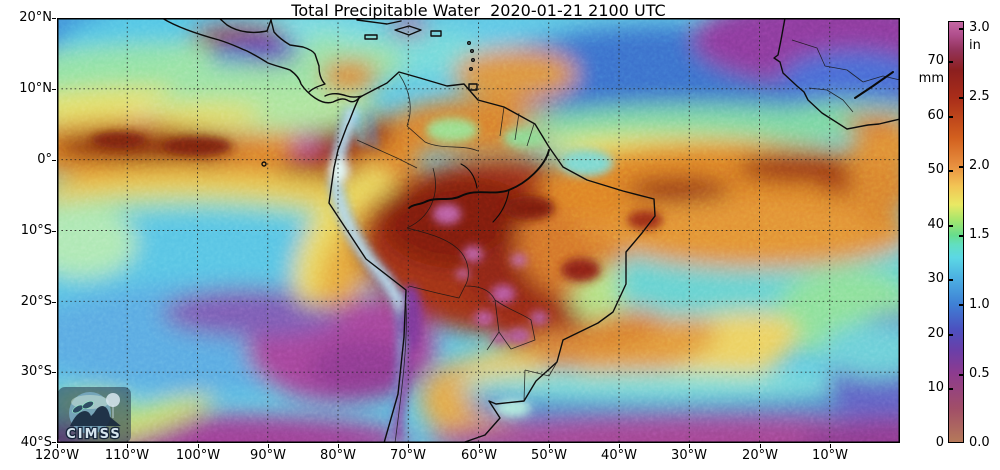 Image resolution: width=1000 pixels, height=470 pixels. What do you see at coordinates (338, 455) in the screenshot?
I see `lon-tick-label: 80°W` at bounding box center [338, 455].